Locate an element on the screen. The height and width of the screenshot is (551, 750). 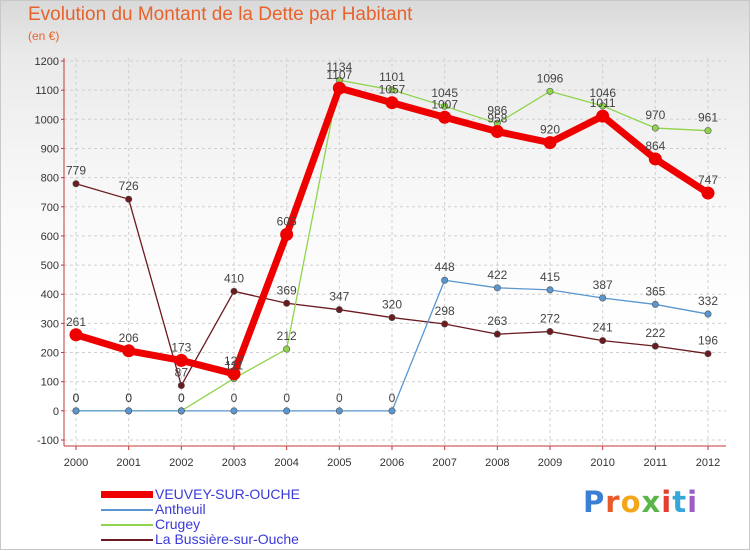
x-tick-label: 2006 is located at coordinates (392, 463).